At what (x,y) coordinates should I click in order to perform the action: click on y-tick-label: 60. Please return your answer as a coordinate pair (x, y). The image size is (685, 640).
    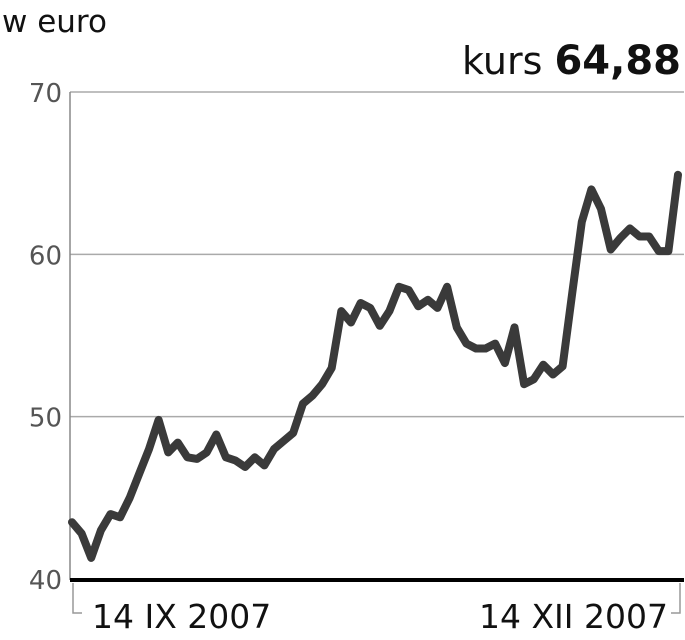
    Looking at the image, I should click on (45, 256).